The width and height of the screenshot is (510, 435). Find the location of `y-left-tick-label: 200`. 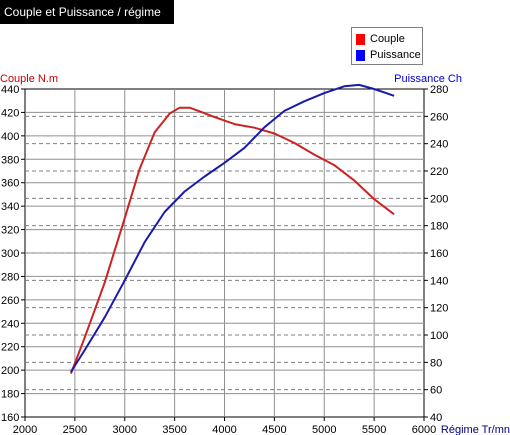

y-left-tick-label: 200 is located at coordinates (10, 371).